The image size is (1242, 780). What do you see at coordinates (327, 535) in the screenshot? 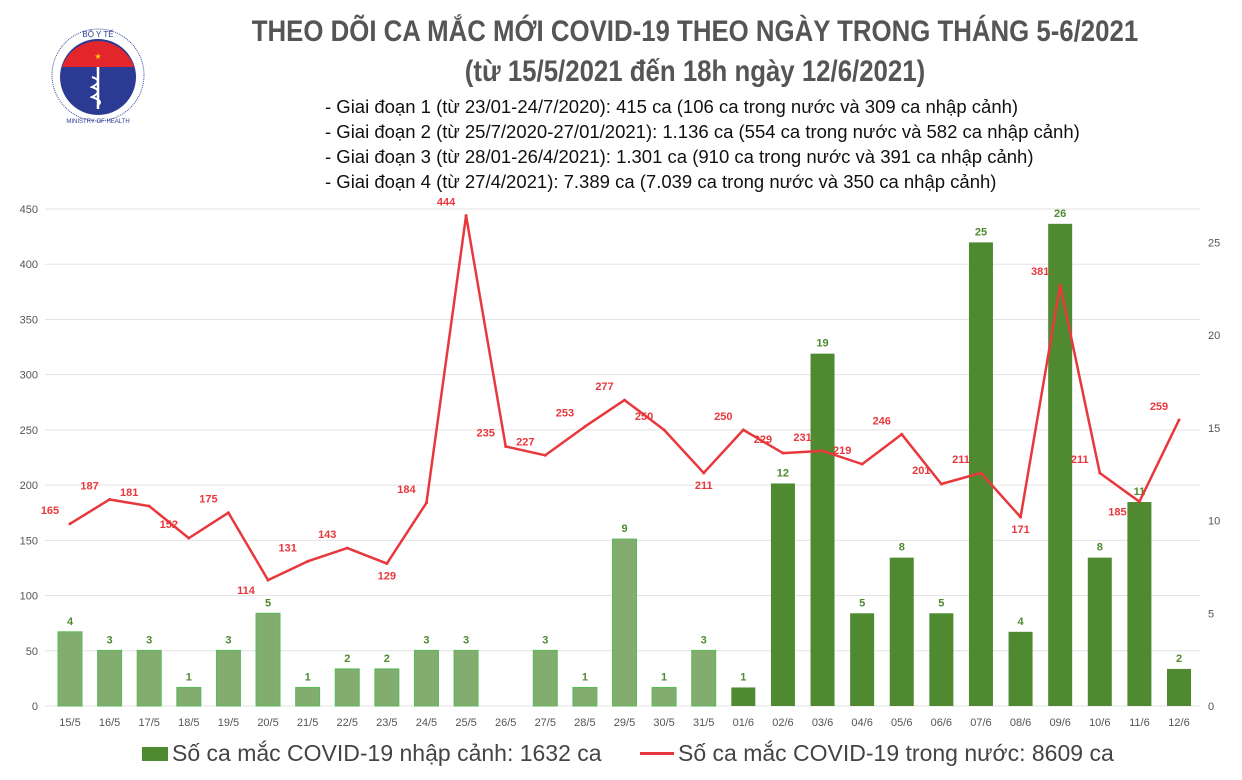
I see `line-data-label: 143` at bounding box center [327, 535].